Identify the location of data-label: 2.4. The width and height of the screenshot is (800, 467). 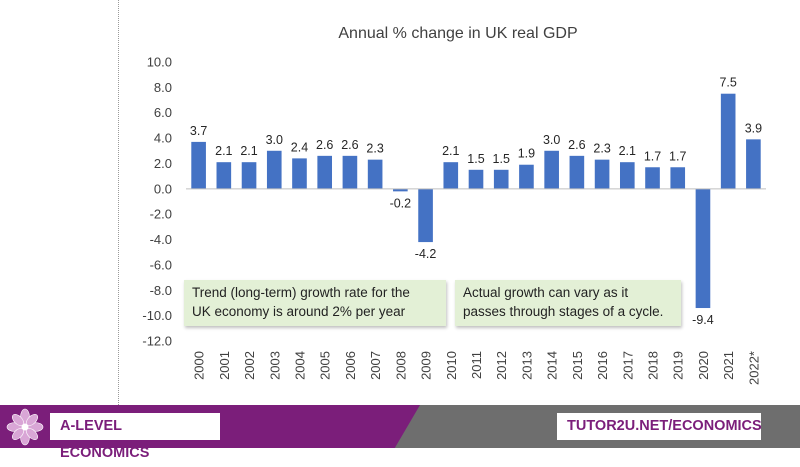
(299, 147).